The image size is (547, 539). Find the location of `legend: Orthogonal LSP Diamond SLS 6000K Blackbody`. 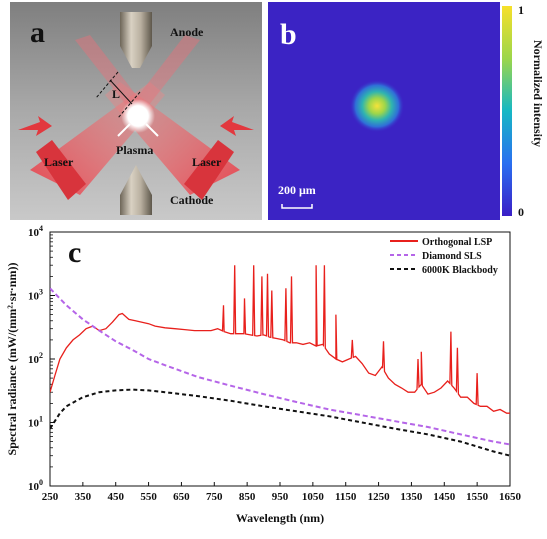

legend: Orthogonal LSP Diamond SLS 6000K Blackbody is located at coordinates (444, 256).